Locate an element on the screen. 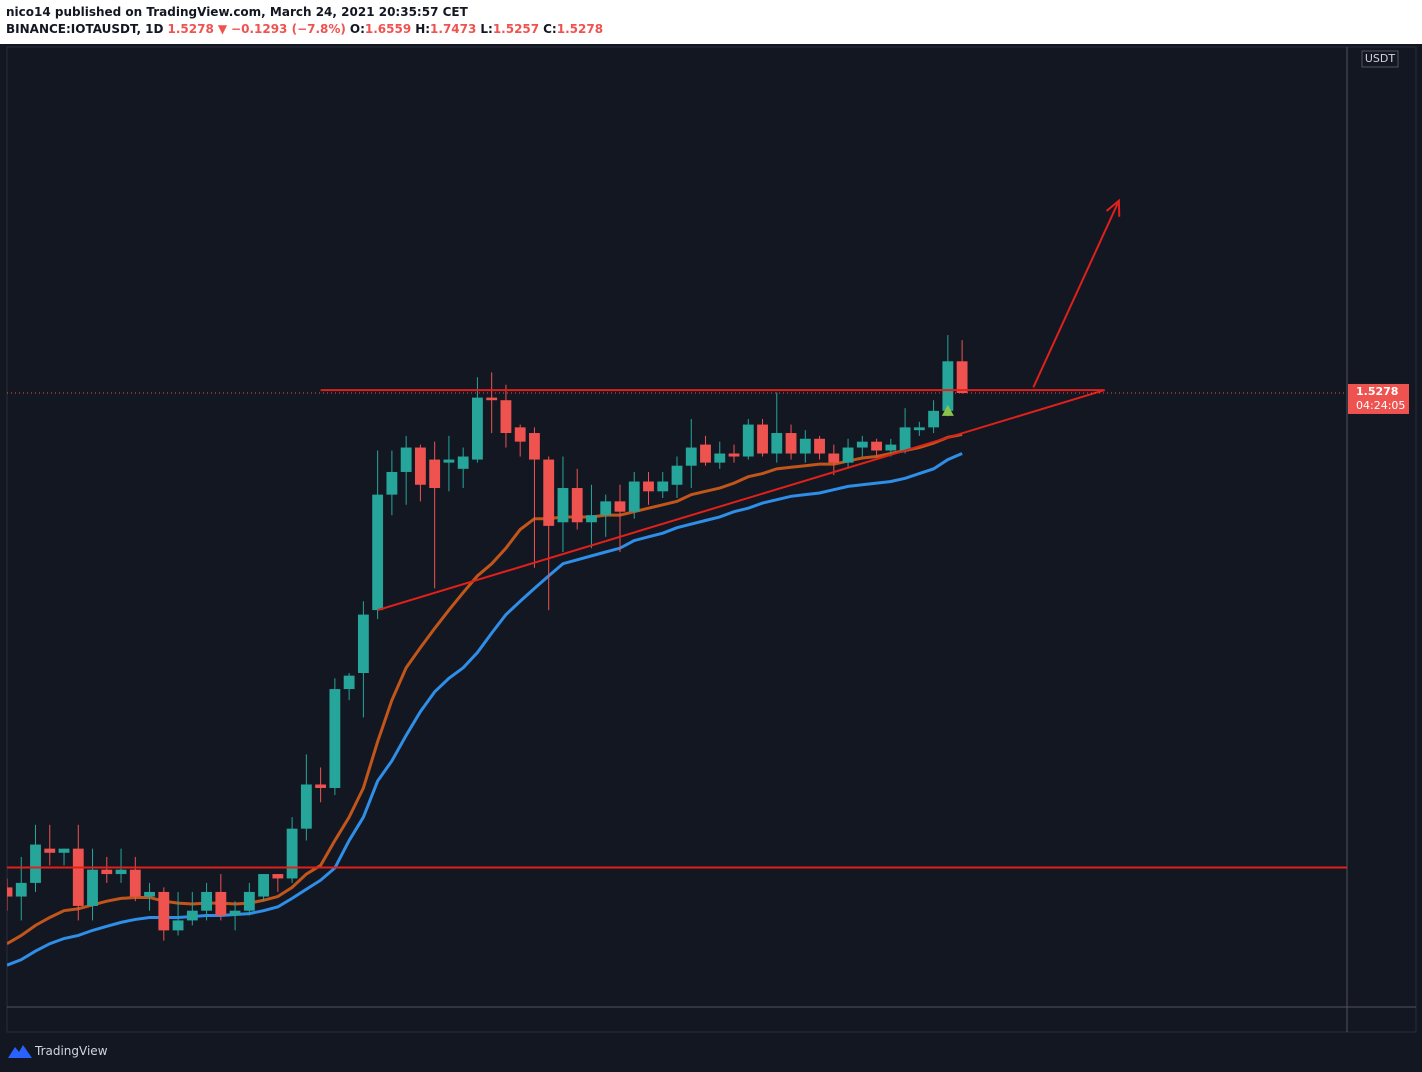  logo-icon is located at coordinates (20, 1051).